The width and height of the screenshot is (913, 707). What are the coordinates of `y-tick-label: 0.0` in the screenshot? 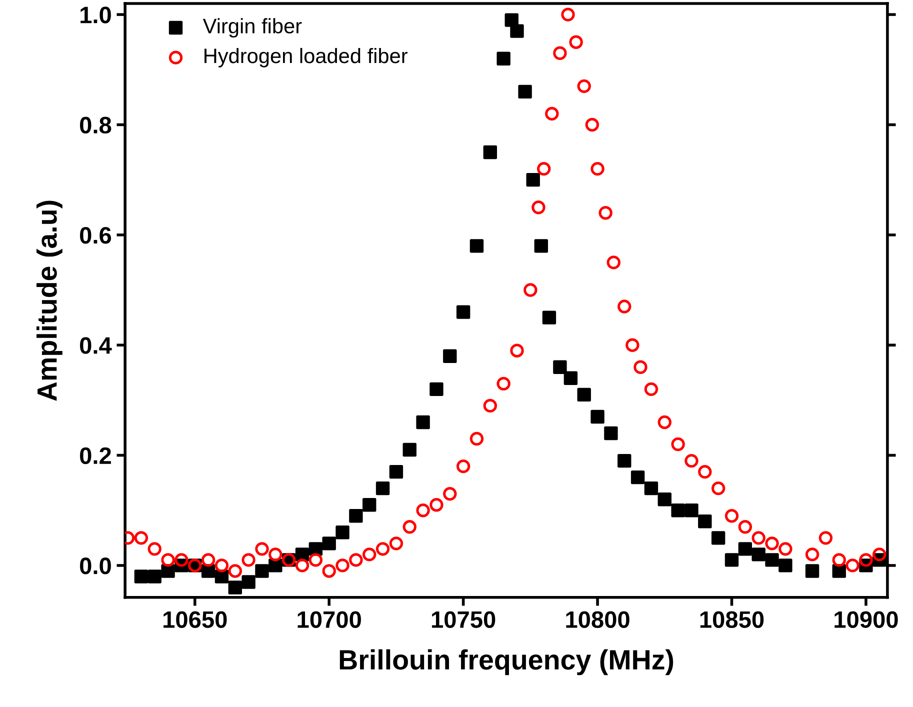 It's located at (95, 566).